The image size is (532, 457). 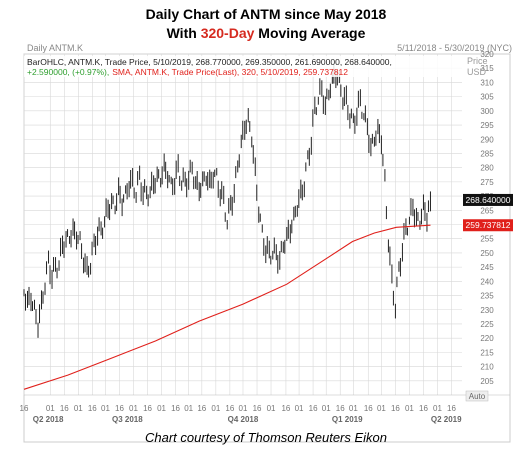 What do you see at coordinates (183, 33) in the screenshot?
I see `title-prefix: With` at bounding box center [183, 33].